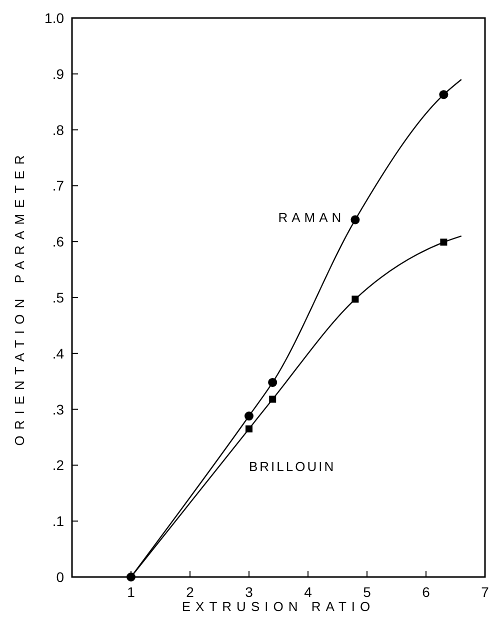 This screenshot has width=499, height=617. I want to click on y-tick-label: 1.0, so click(54, 18).